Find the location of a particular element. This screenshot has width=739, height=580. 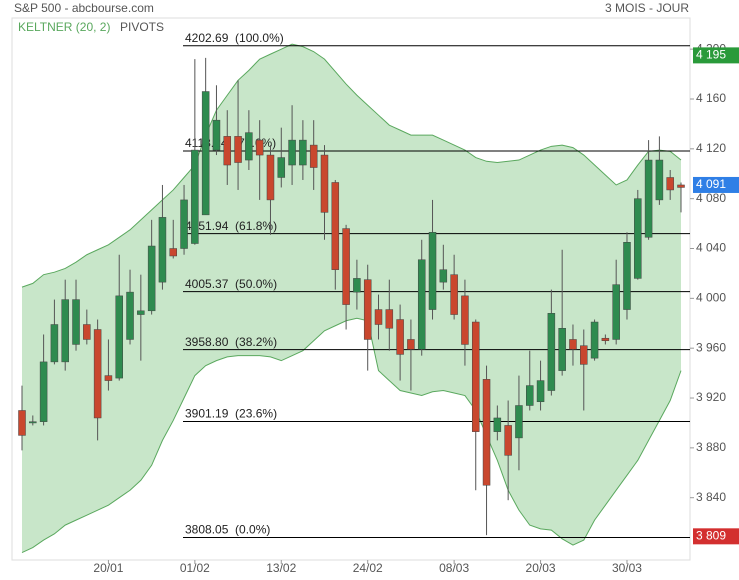

y-tick-label: 4 040 is located at coordinates (711, 248).